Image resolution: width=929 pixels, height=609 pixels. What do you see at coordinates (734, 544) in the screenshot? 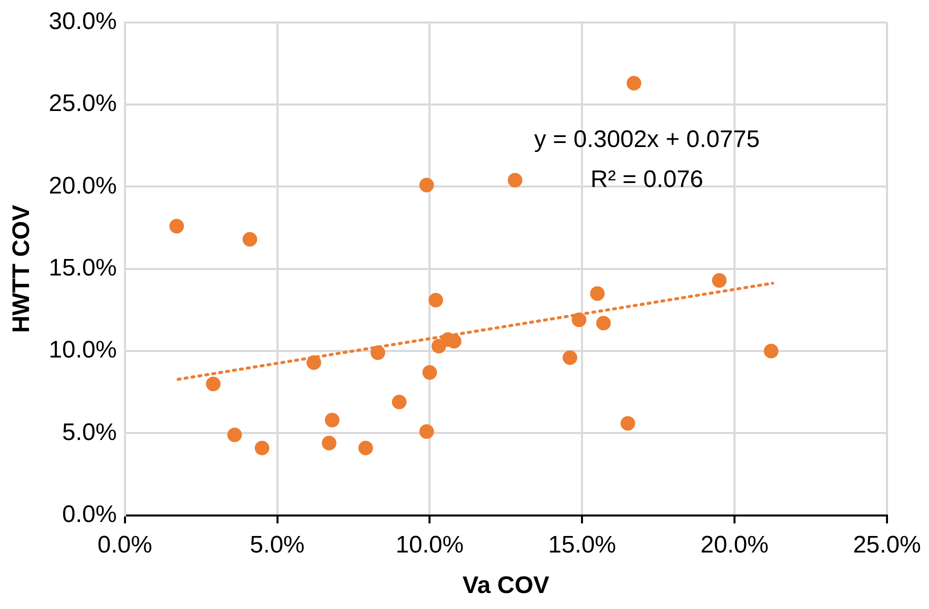
I see `x-tick-label: 20.0%` at bounding box center [734, 544].